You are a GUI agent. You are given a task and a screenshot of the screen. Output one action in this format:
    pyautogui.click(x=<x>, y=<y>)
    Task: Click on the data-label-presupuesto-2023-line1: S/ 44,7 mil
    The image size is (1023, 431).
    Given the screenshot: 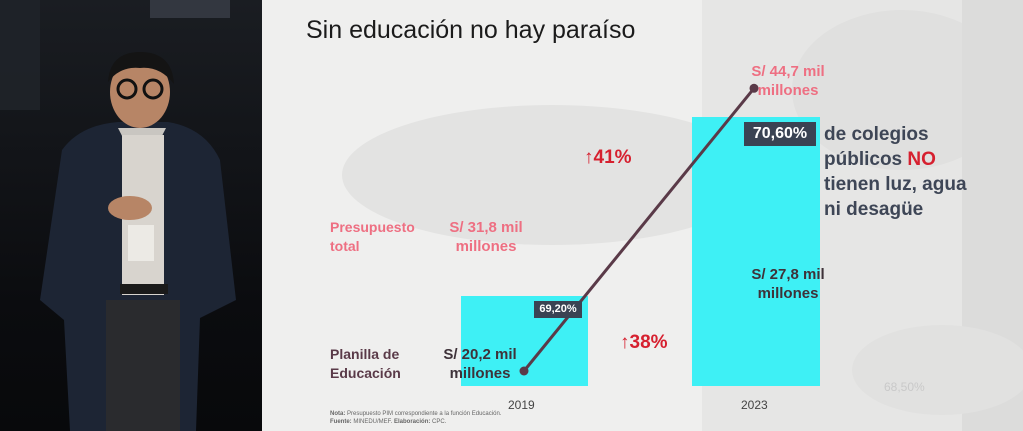 What is the action you would take?
    pyautogui.click(x=788, y=71)
    